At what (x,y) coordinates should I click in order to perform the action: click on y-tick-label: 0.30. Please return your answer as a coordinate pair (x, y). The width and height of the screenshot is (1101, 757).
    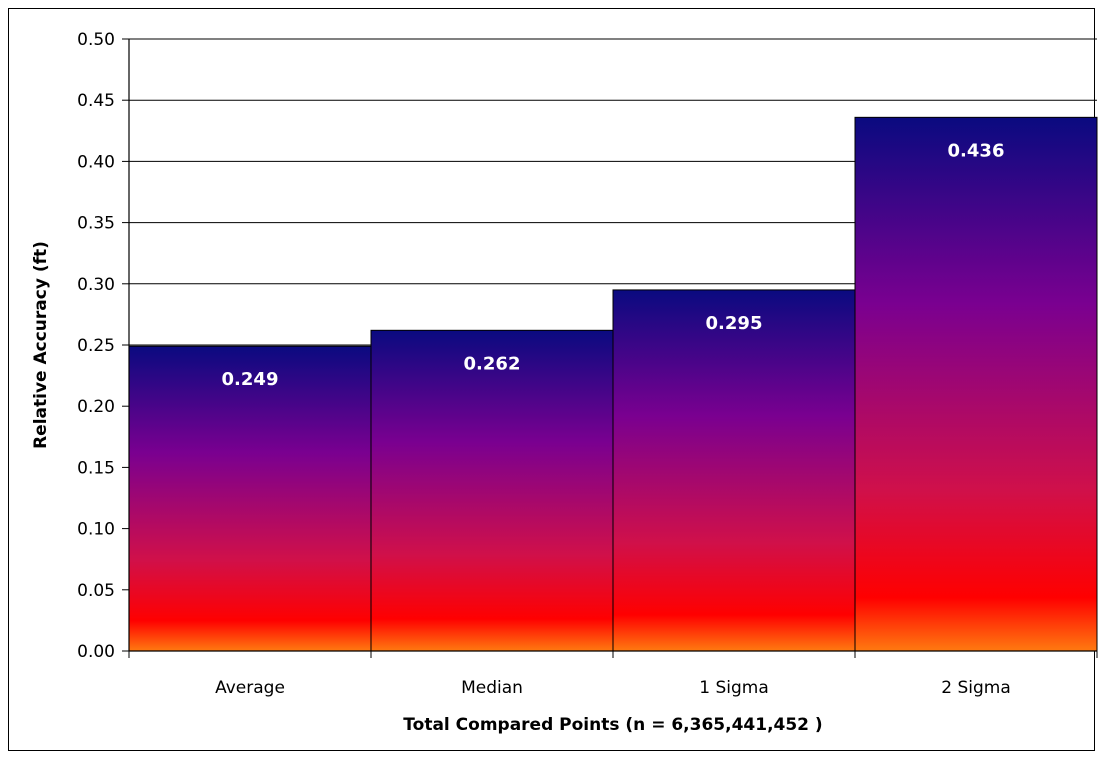
    Looking at the image, I should click on (96, 285).